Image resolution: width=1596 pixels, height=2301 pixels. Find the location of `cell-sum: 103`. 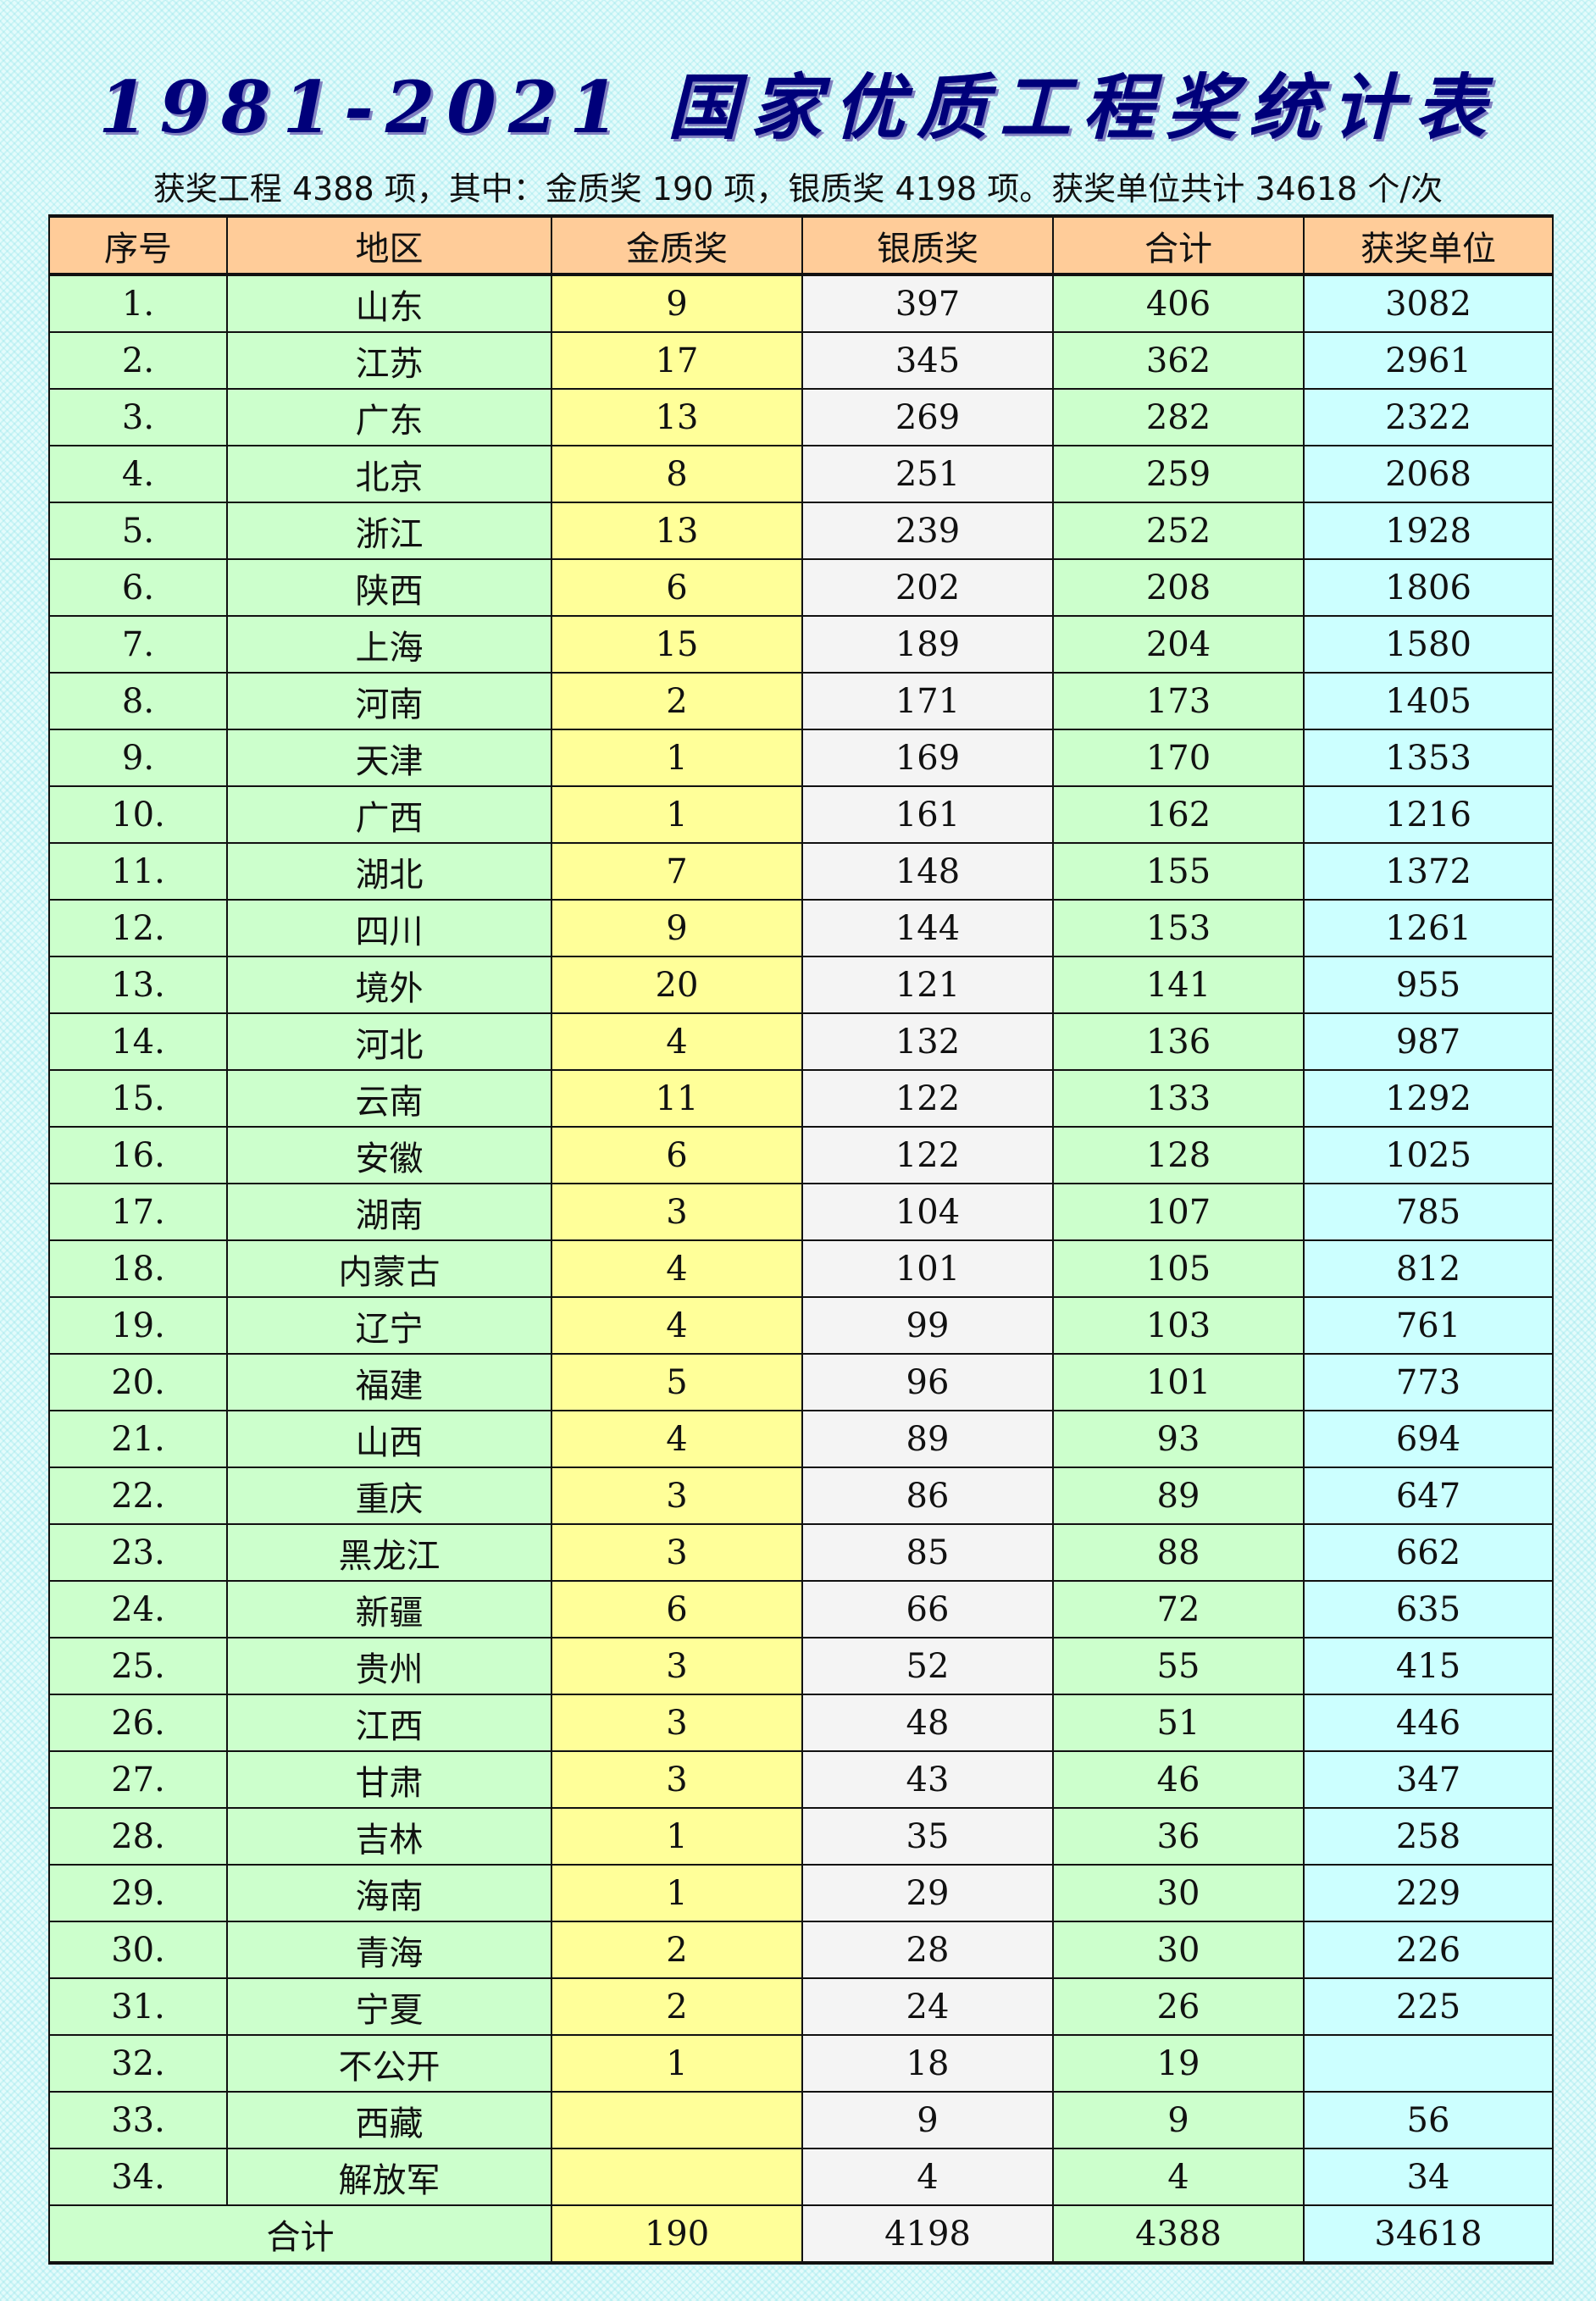

cell-sum: 103 is located at coordinates (1178, 1325).